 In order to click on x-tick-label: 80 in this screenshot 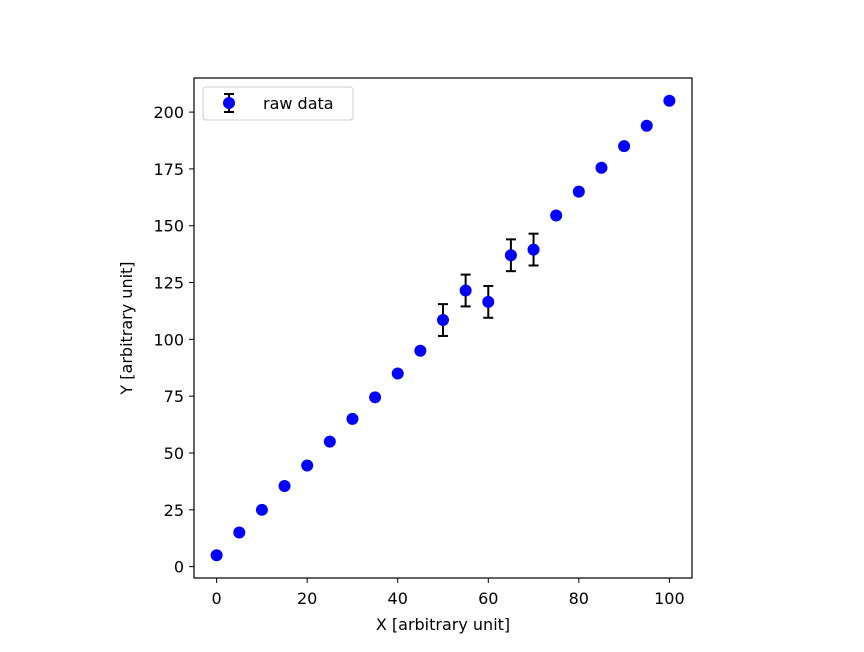, I will do `click(579, 598)`.